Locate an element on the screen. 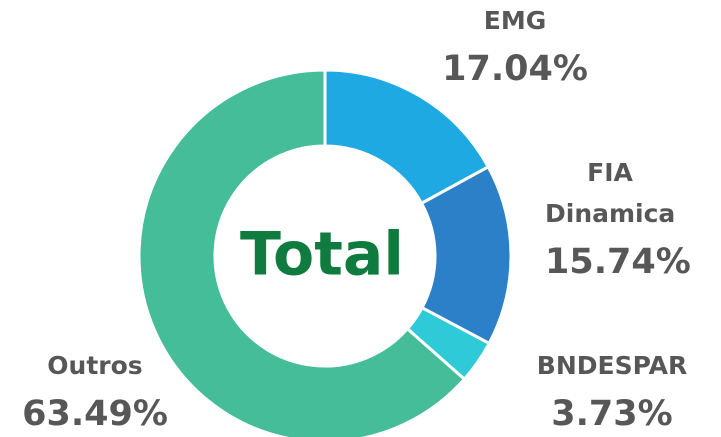 The image size is (721, 437). slice-percent: 17.04% is located at coordinates (515, 69).